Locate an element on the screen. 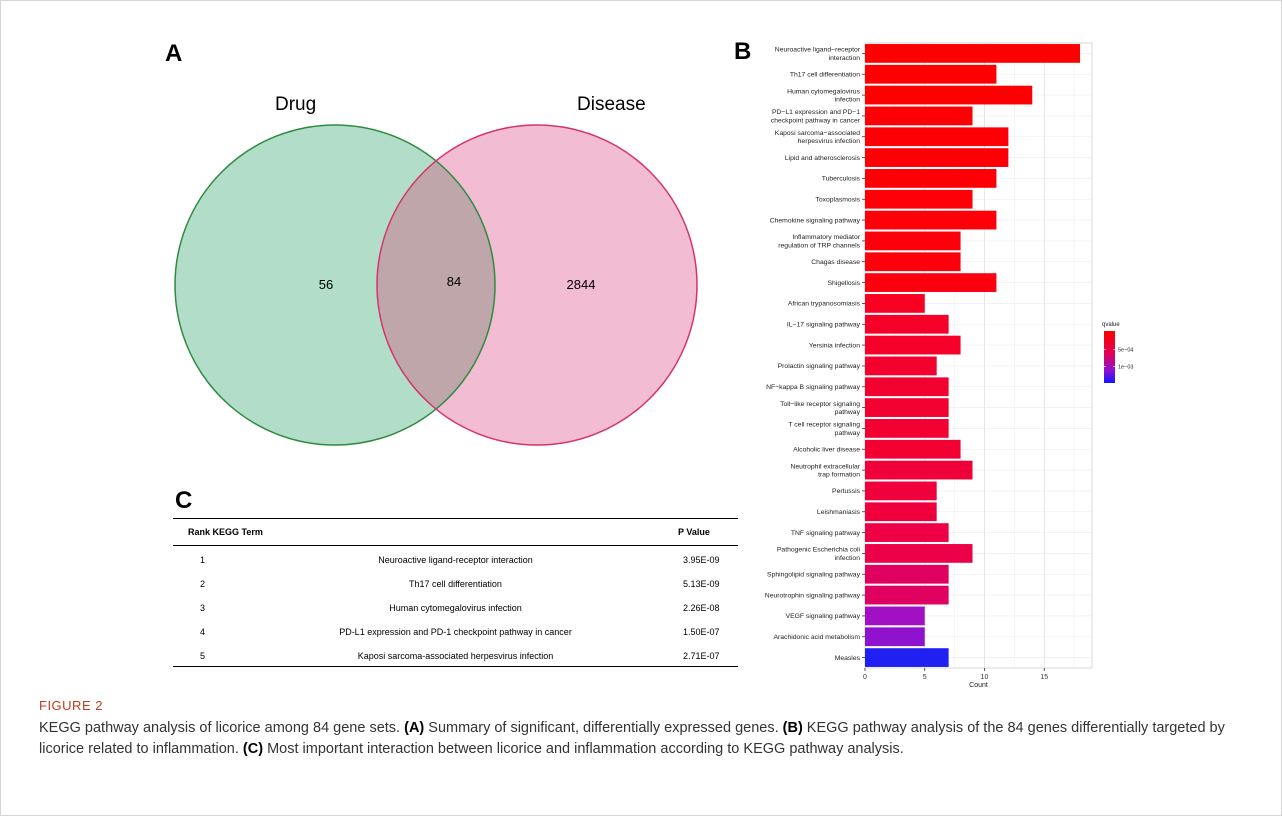  x-tick-label: 10 is located at coordinates (985, 677).